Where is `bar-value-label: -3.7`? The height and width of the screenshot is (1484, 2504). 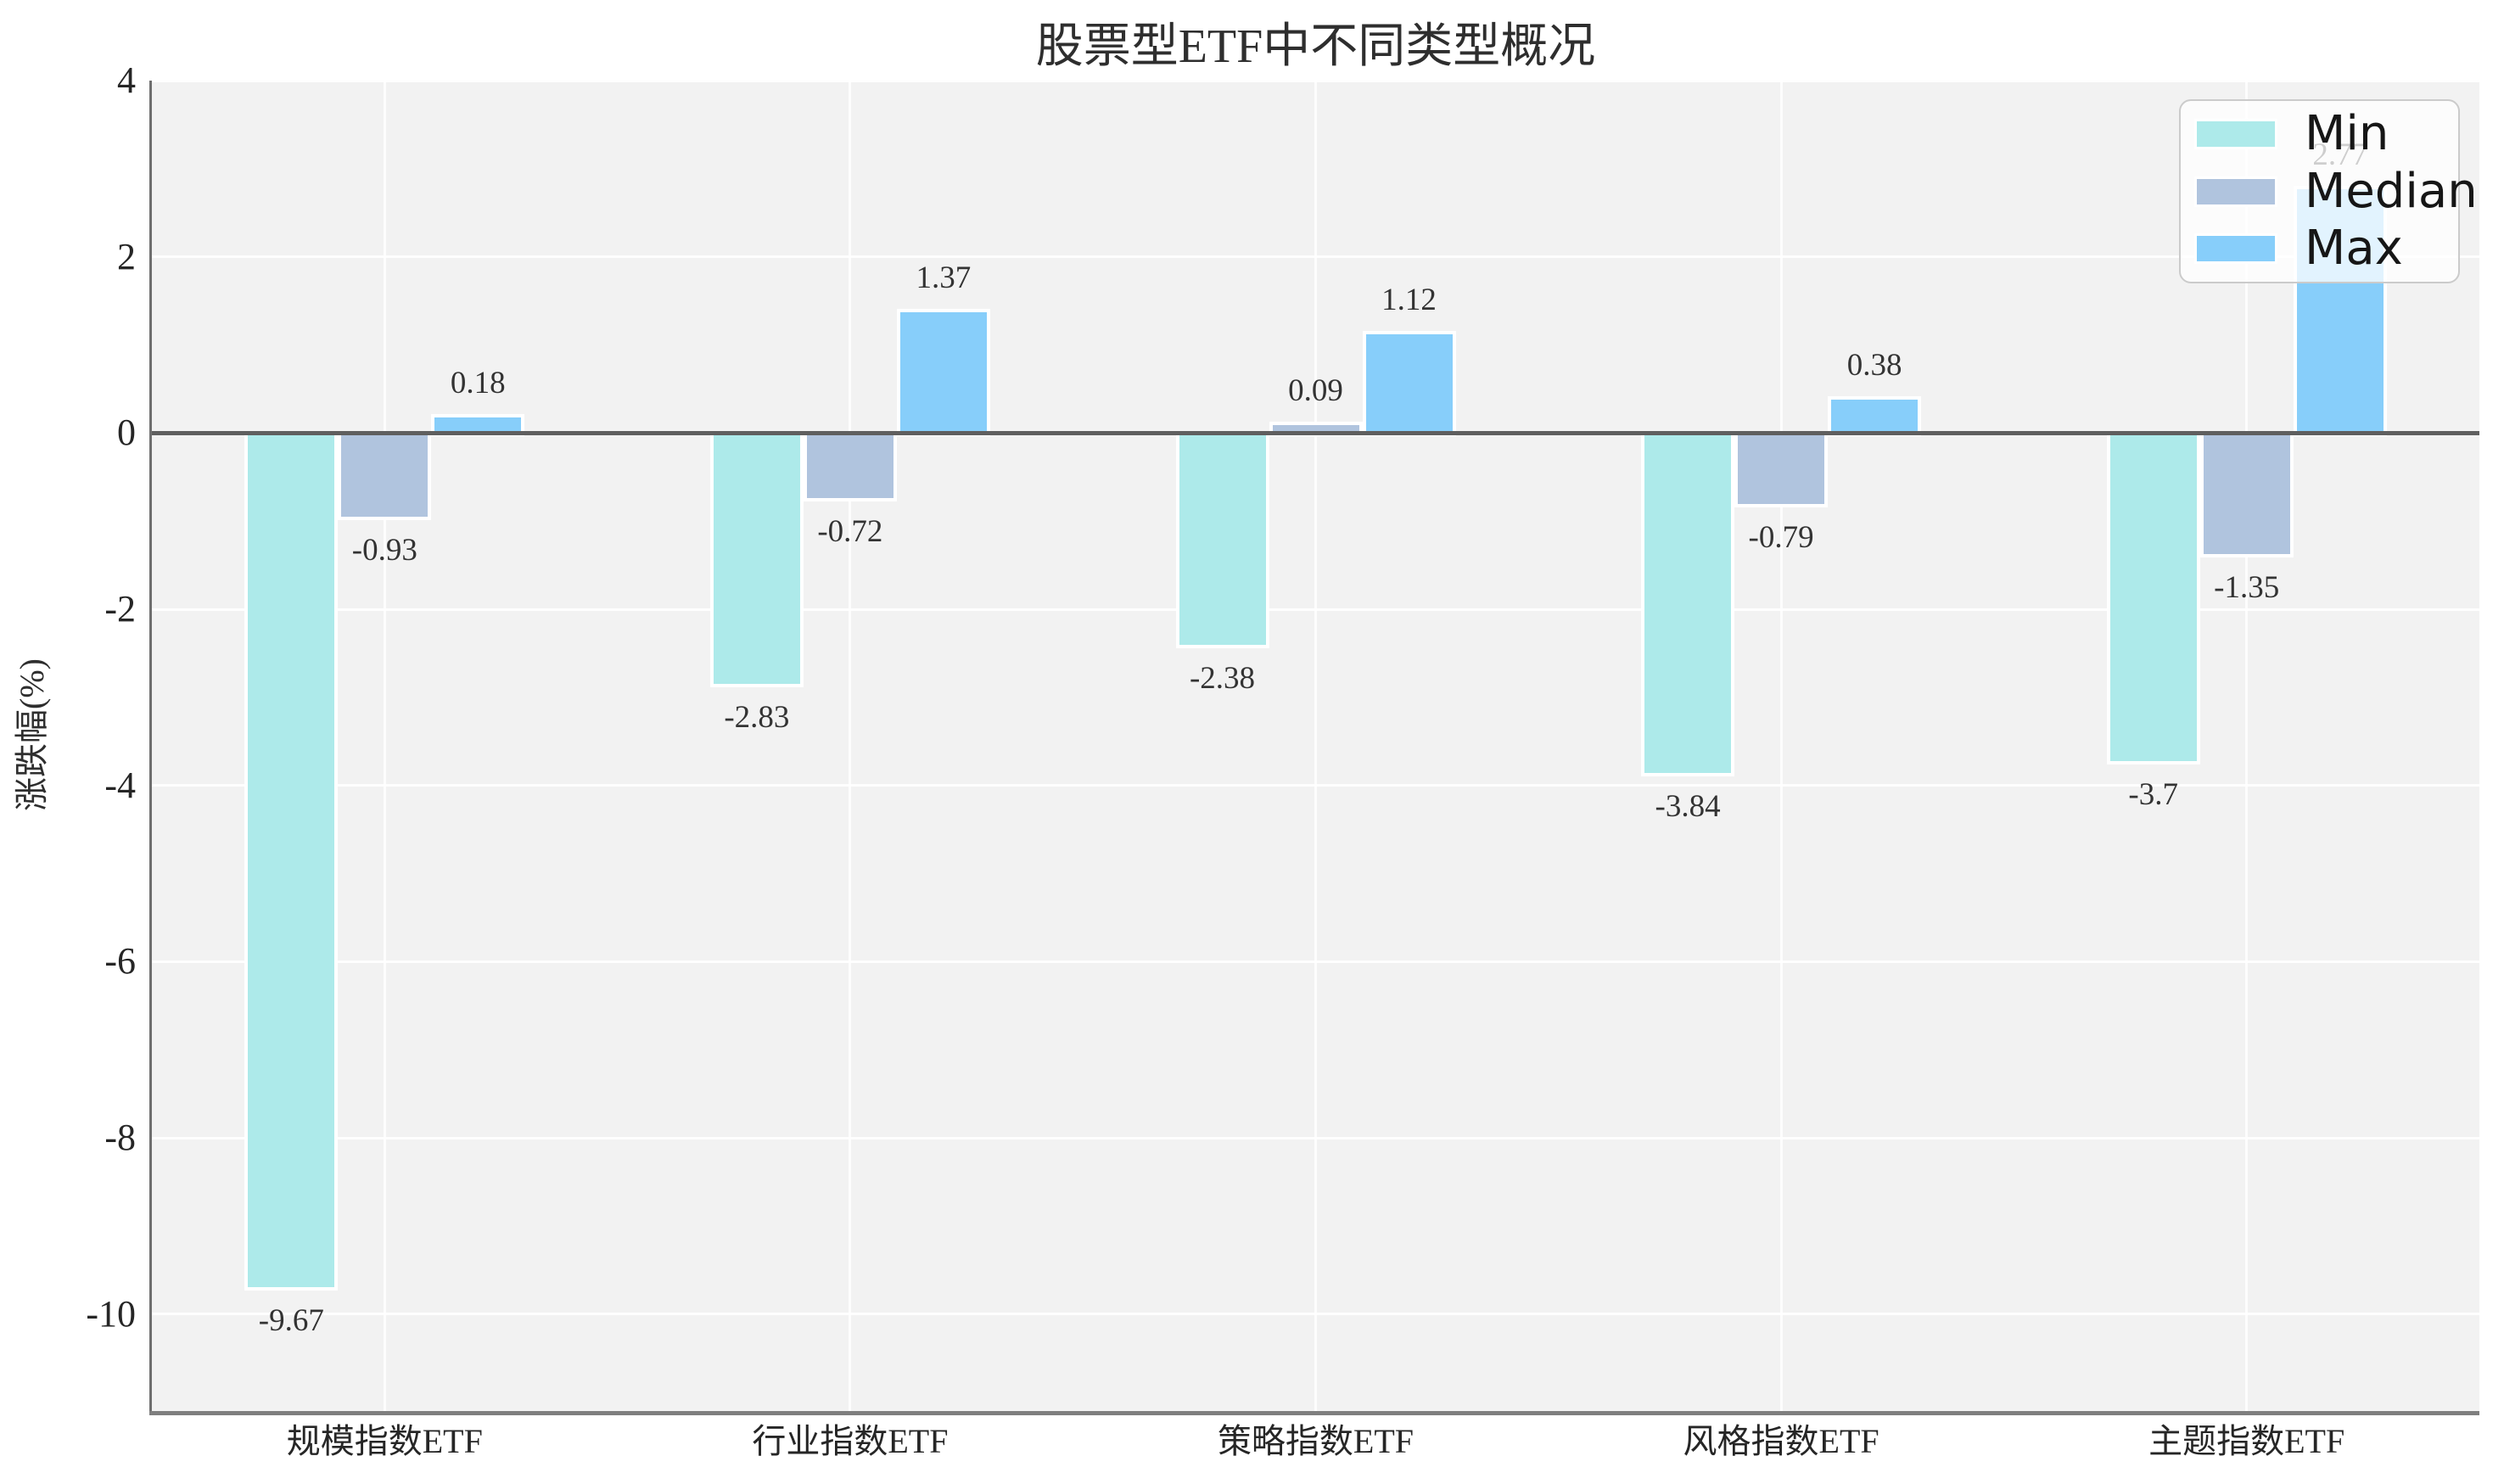 bar-value-label: -3.7 is located at coordinates (2153, 794).